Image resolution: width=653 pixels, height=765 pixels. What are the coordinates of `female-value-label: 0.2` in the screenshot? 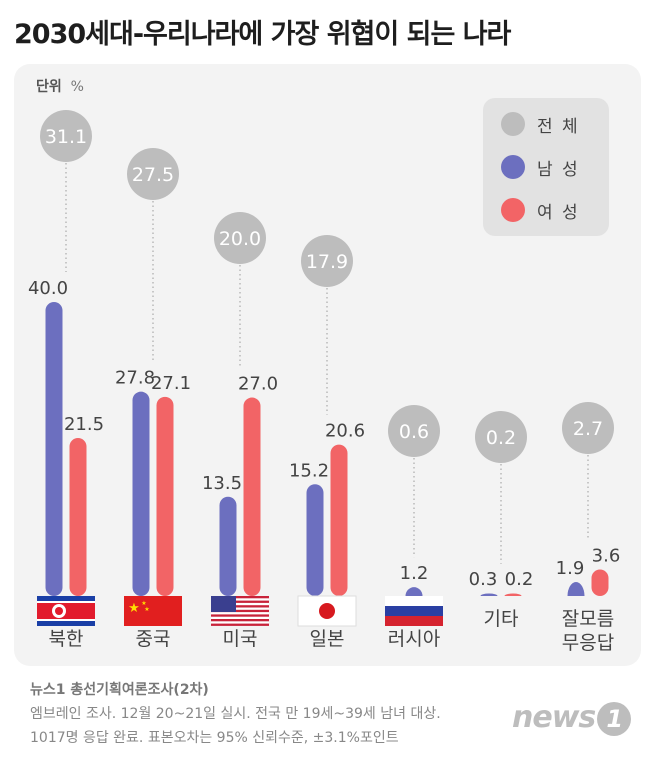 It's located at (519, 579).